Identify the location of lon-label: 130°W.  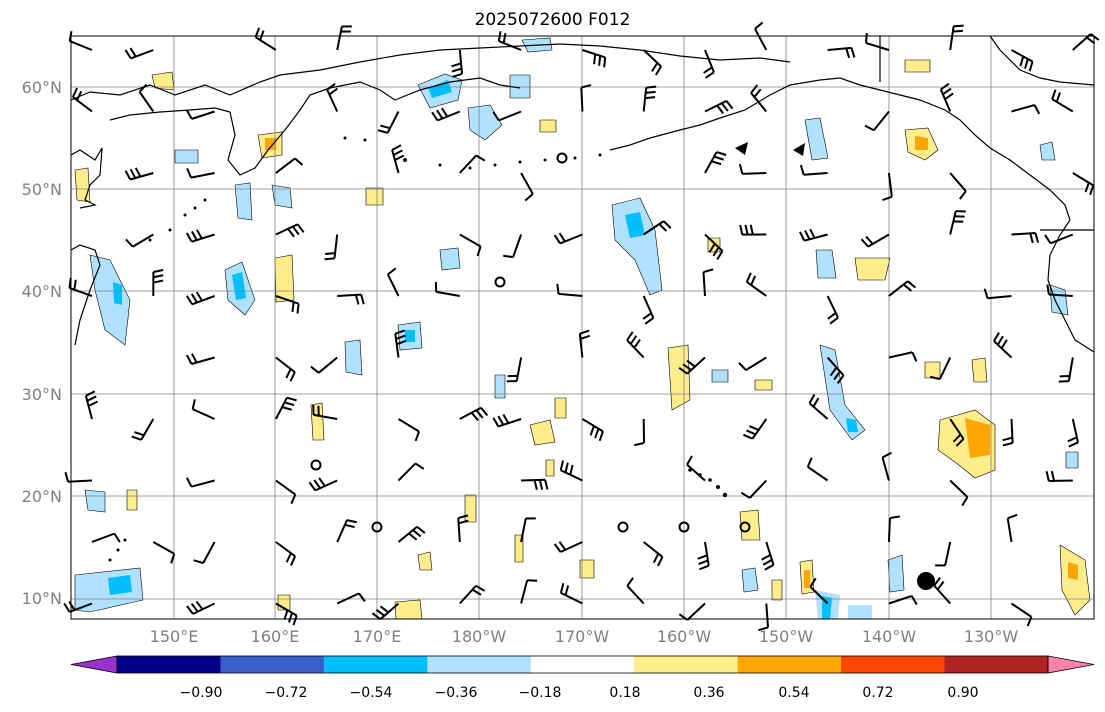
(991, 636).